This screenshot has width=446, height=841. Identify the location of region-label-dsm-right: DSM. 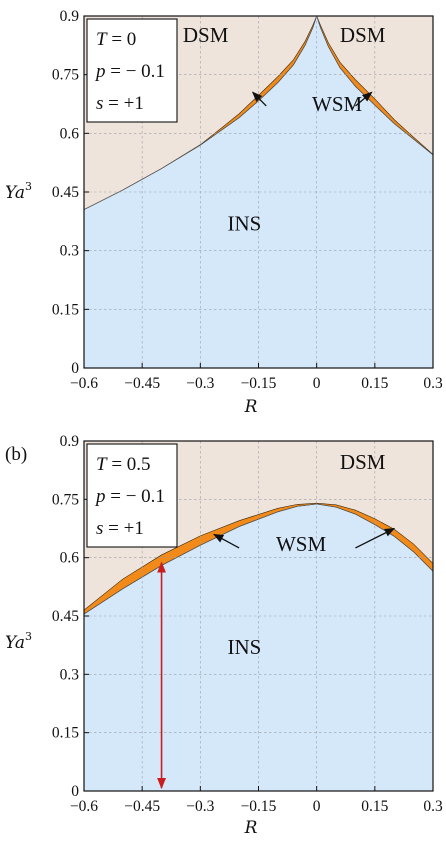
(363, 35).